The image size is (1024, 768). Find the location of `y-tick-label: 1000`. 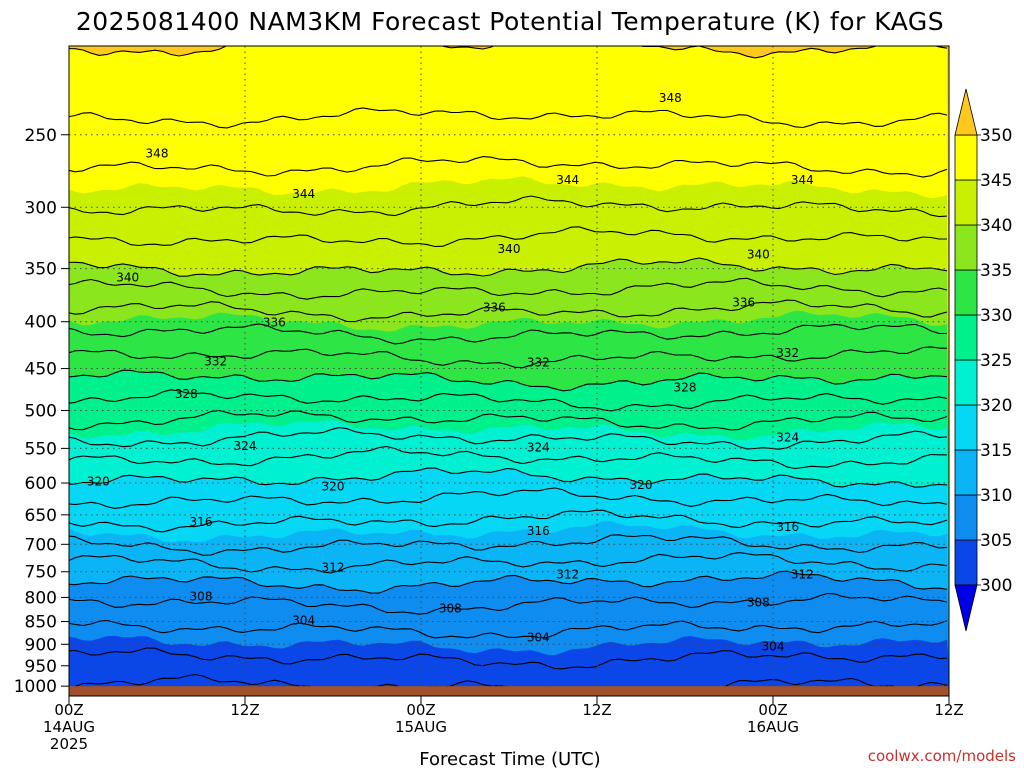

y-tick-label: 1000 is located at coordinates (35, 687).